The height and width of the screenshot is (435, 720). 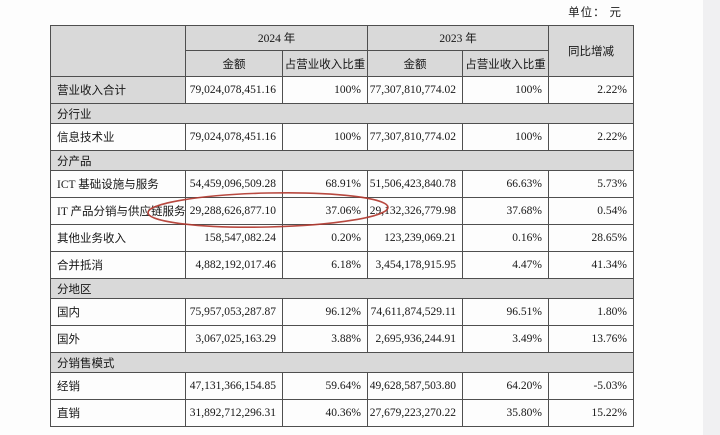 What do you see at coordinates (415, 312) in the screenshot?
I see `cell-amount-2023: 74,611,874,529.11` at bounding box center [415, 312].